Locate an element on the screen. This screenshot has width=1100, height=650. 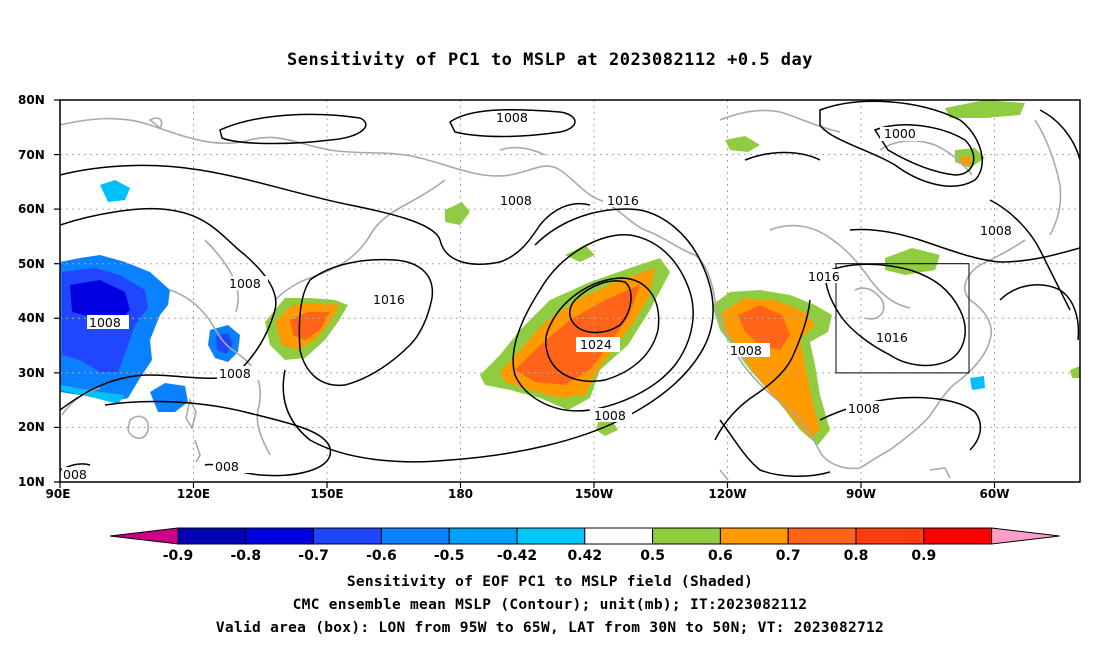
shade-negative-asia-core is located at coordinates (100, 301).